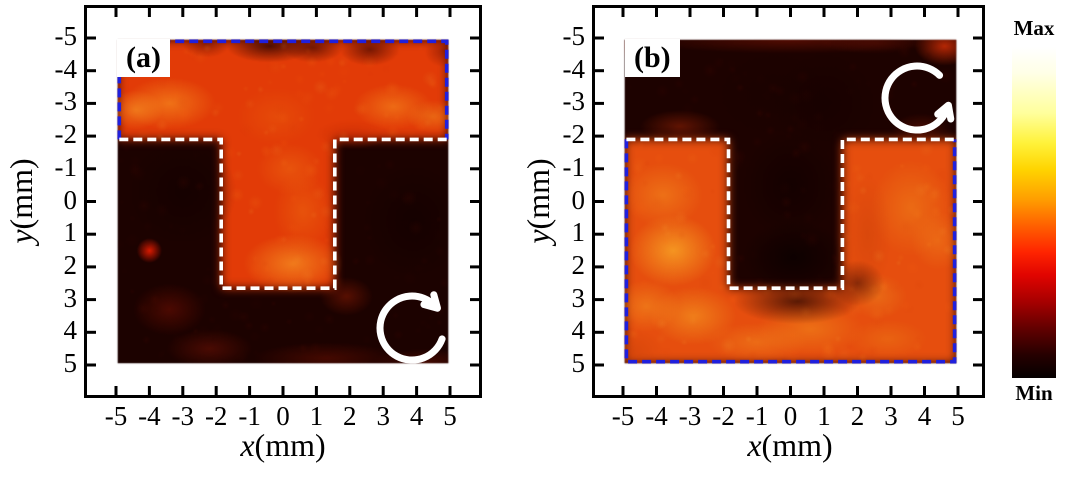 The width and height of the screenshot is (1066, 484). Describe the element at coordinates (66, 134) in the screenshot. I see `panel-a-y-tick-label: -2` at that location.